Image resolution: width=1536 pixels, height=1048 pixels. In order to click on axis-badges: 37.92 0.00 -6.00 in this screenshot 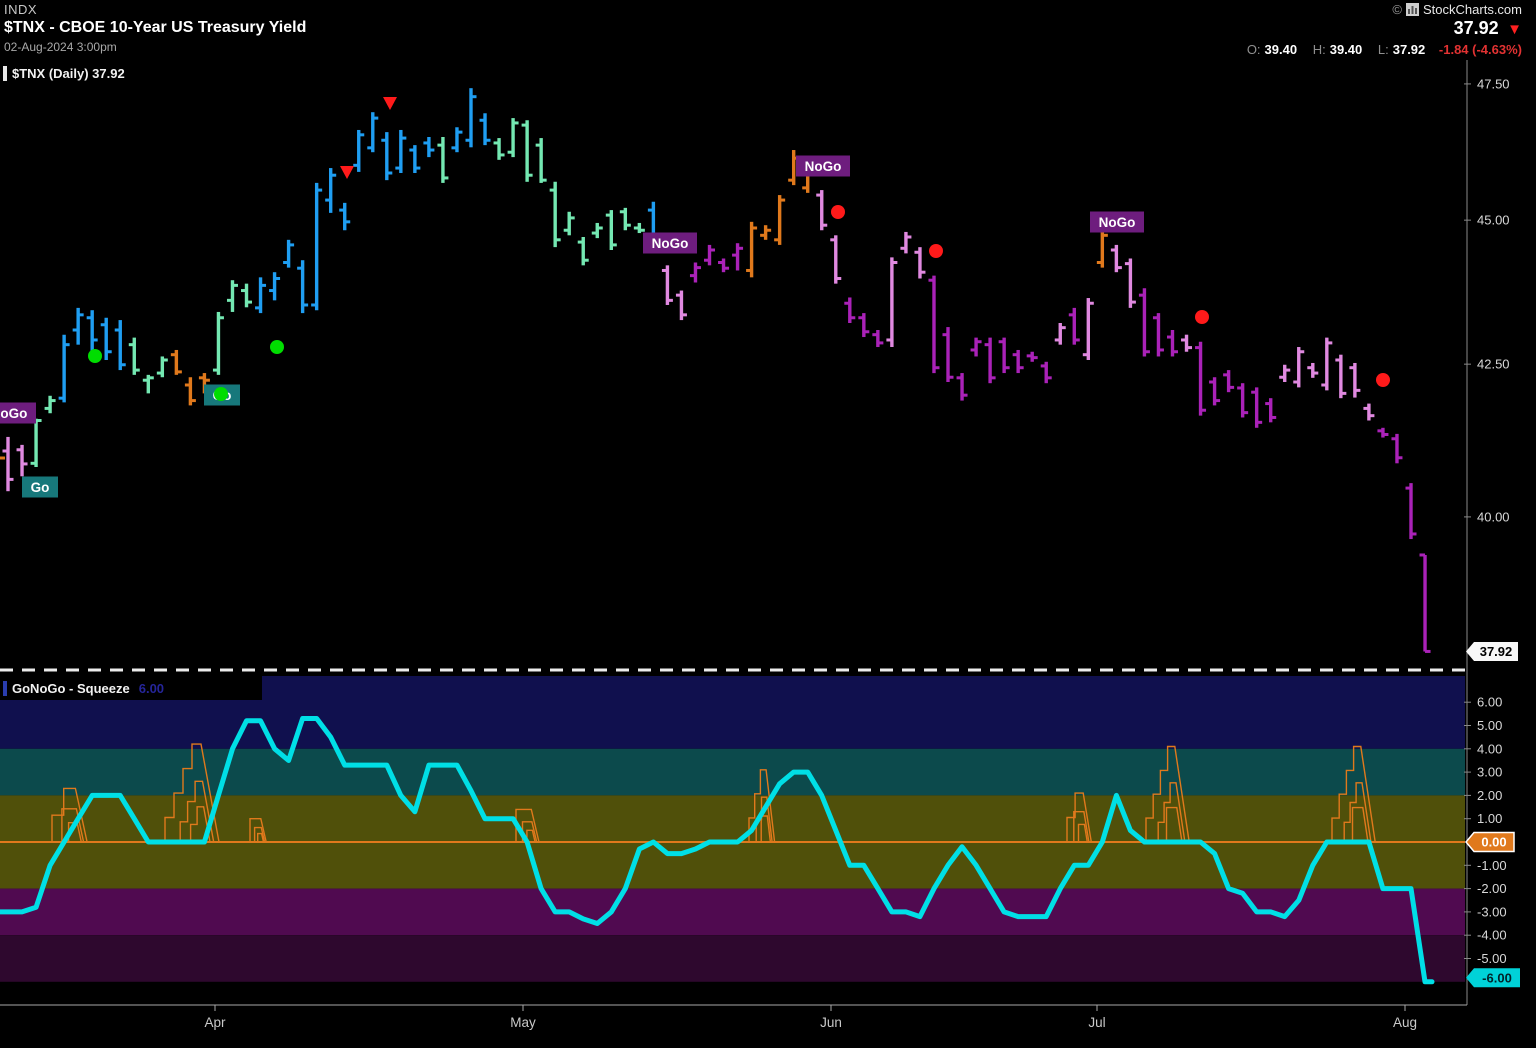, I will do `click(1492, 814)`.